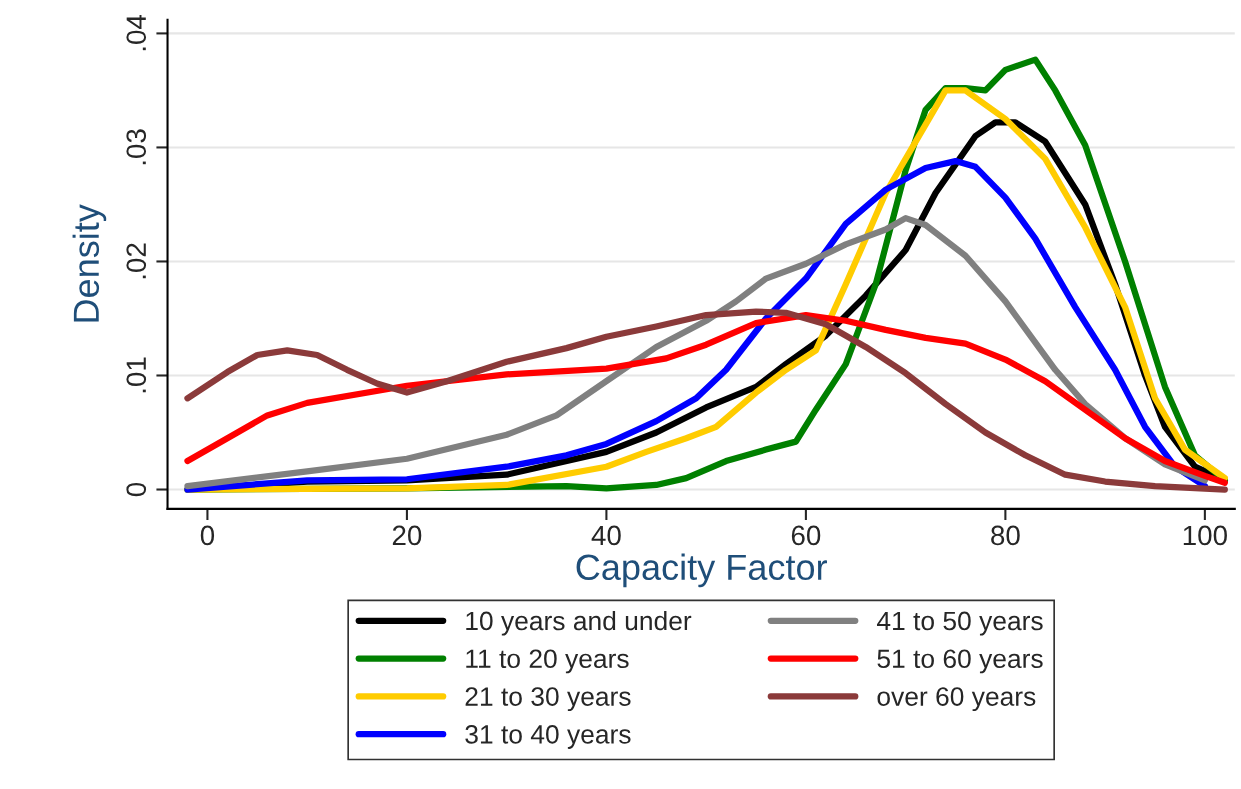  I want to click on legend-label: 11 to 20 years, so click(547, 661).